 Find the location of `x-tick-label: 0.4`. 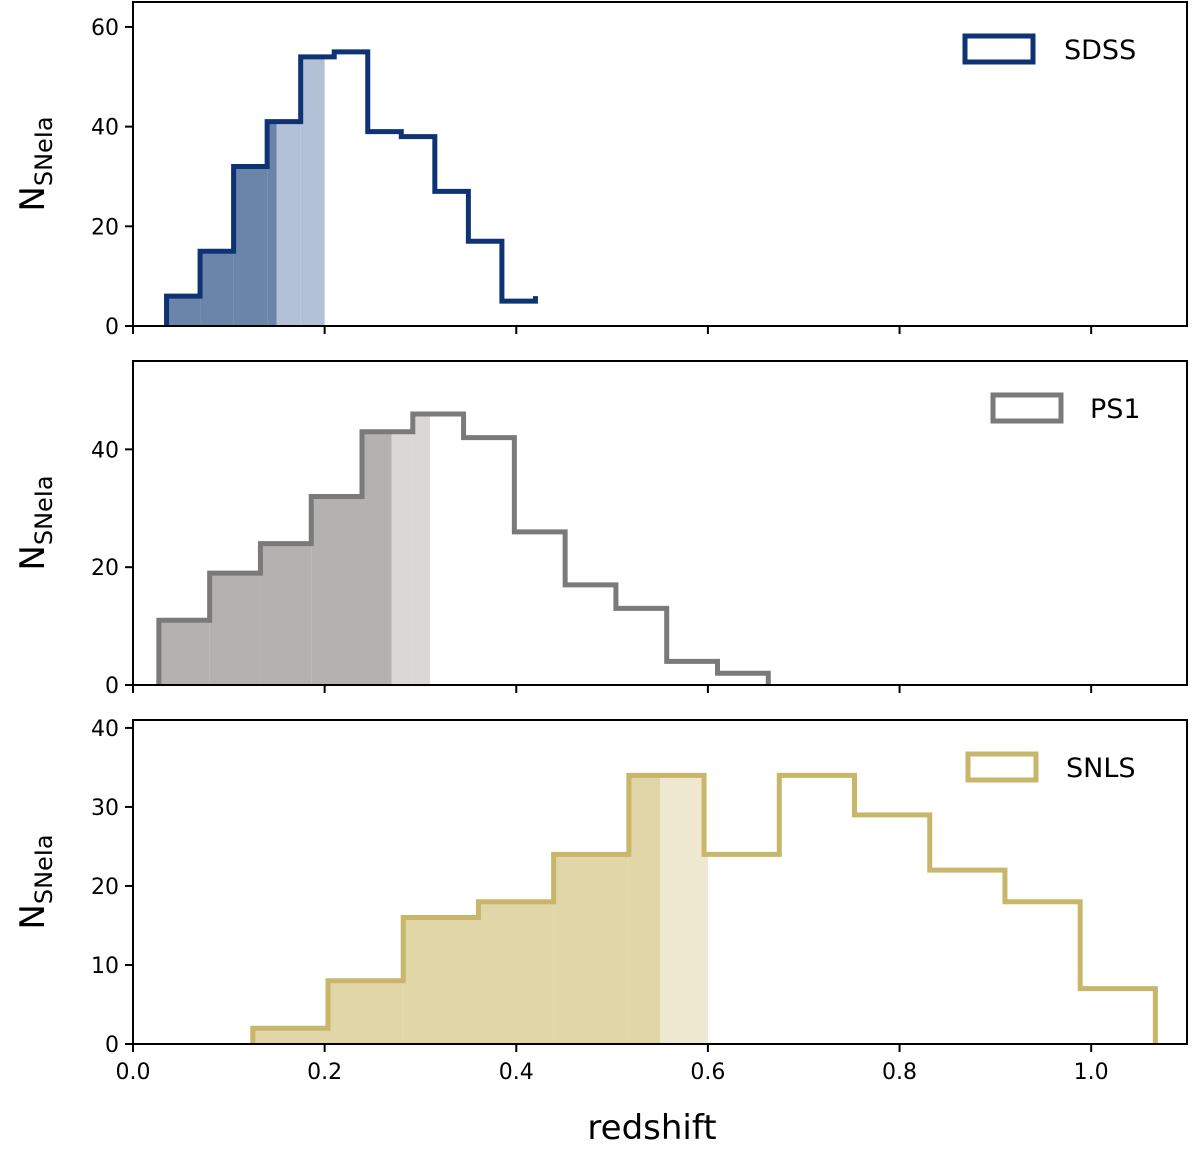

x-tick-label: 0.4 is located at coordinates (516, 1072).